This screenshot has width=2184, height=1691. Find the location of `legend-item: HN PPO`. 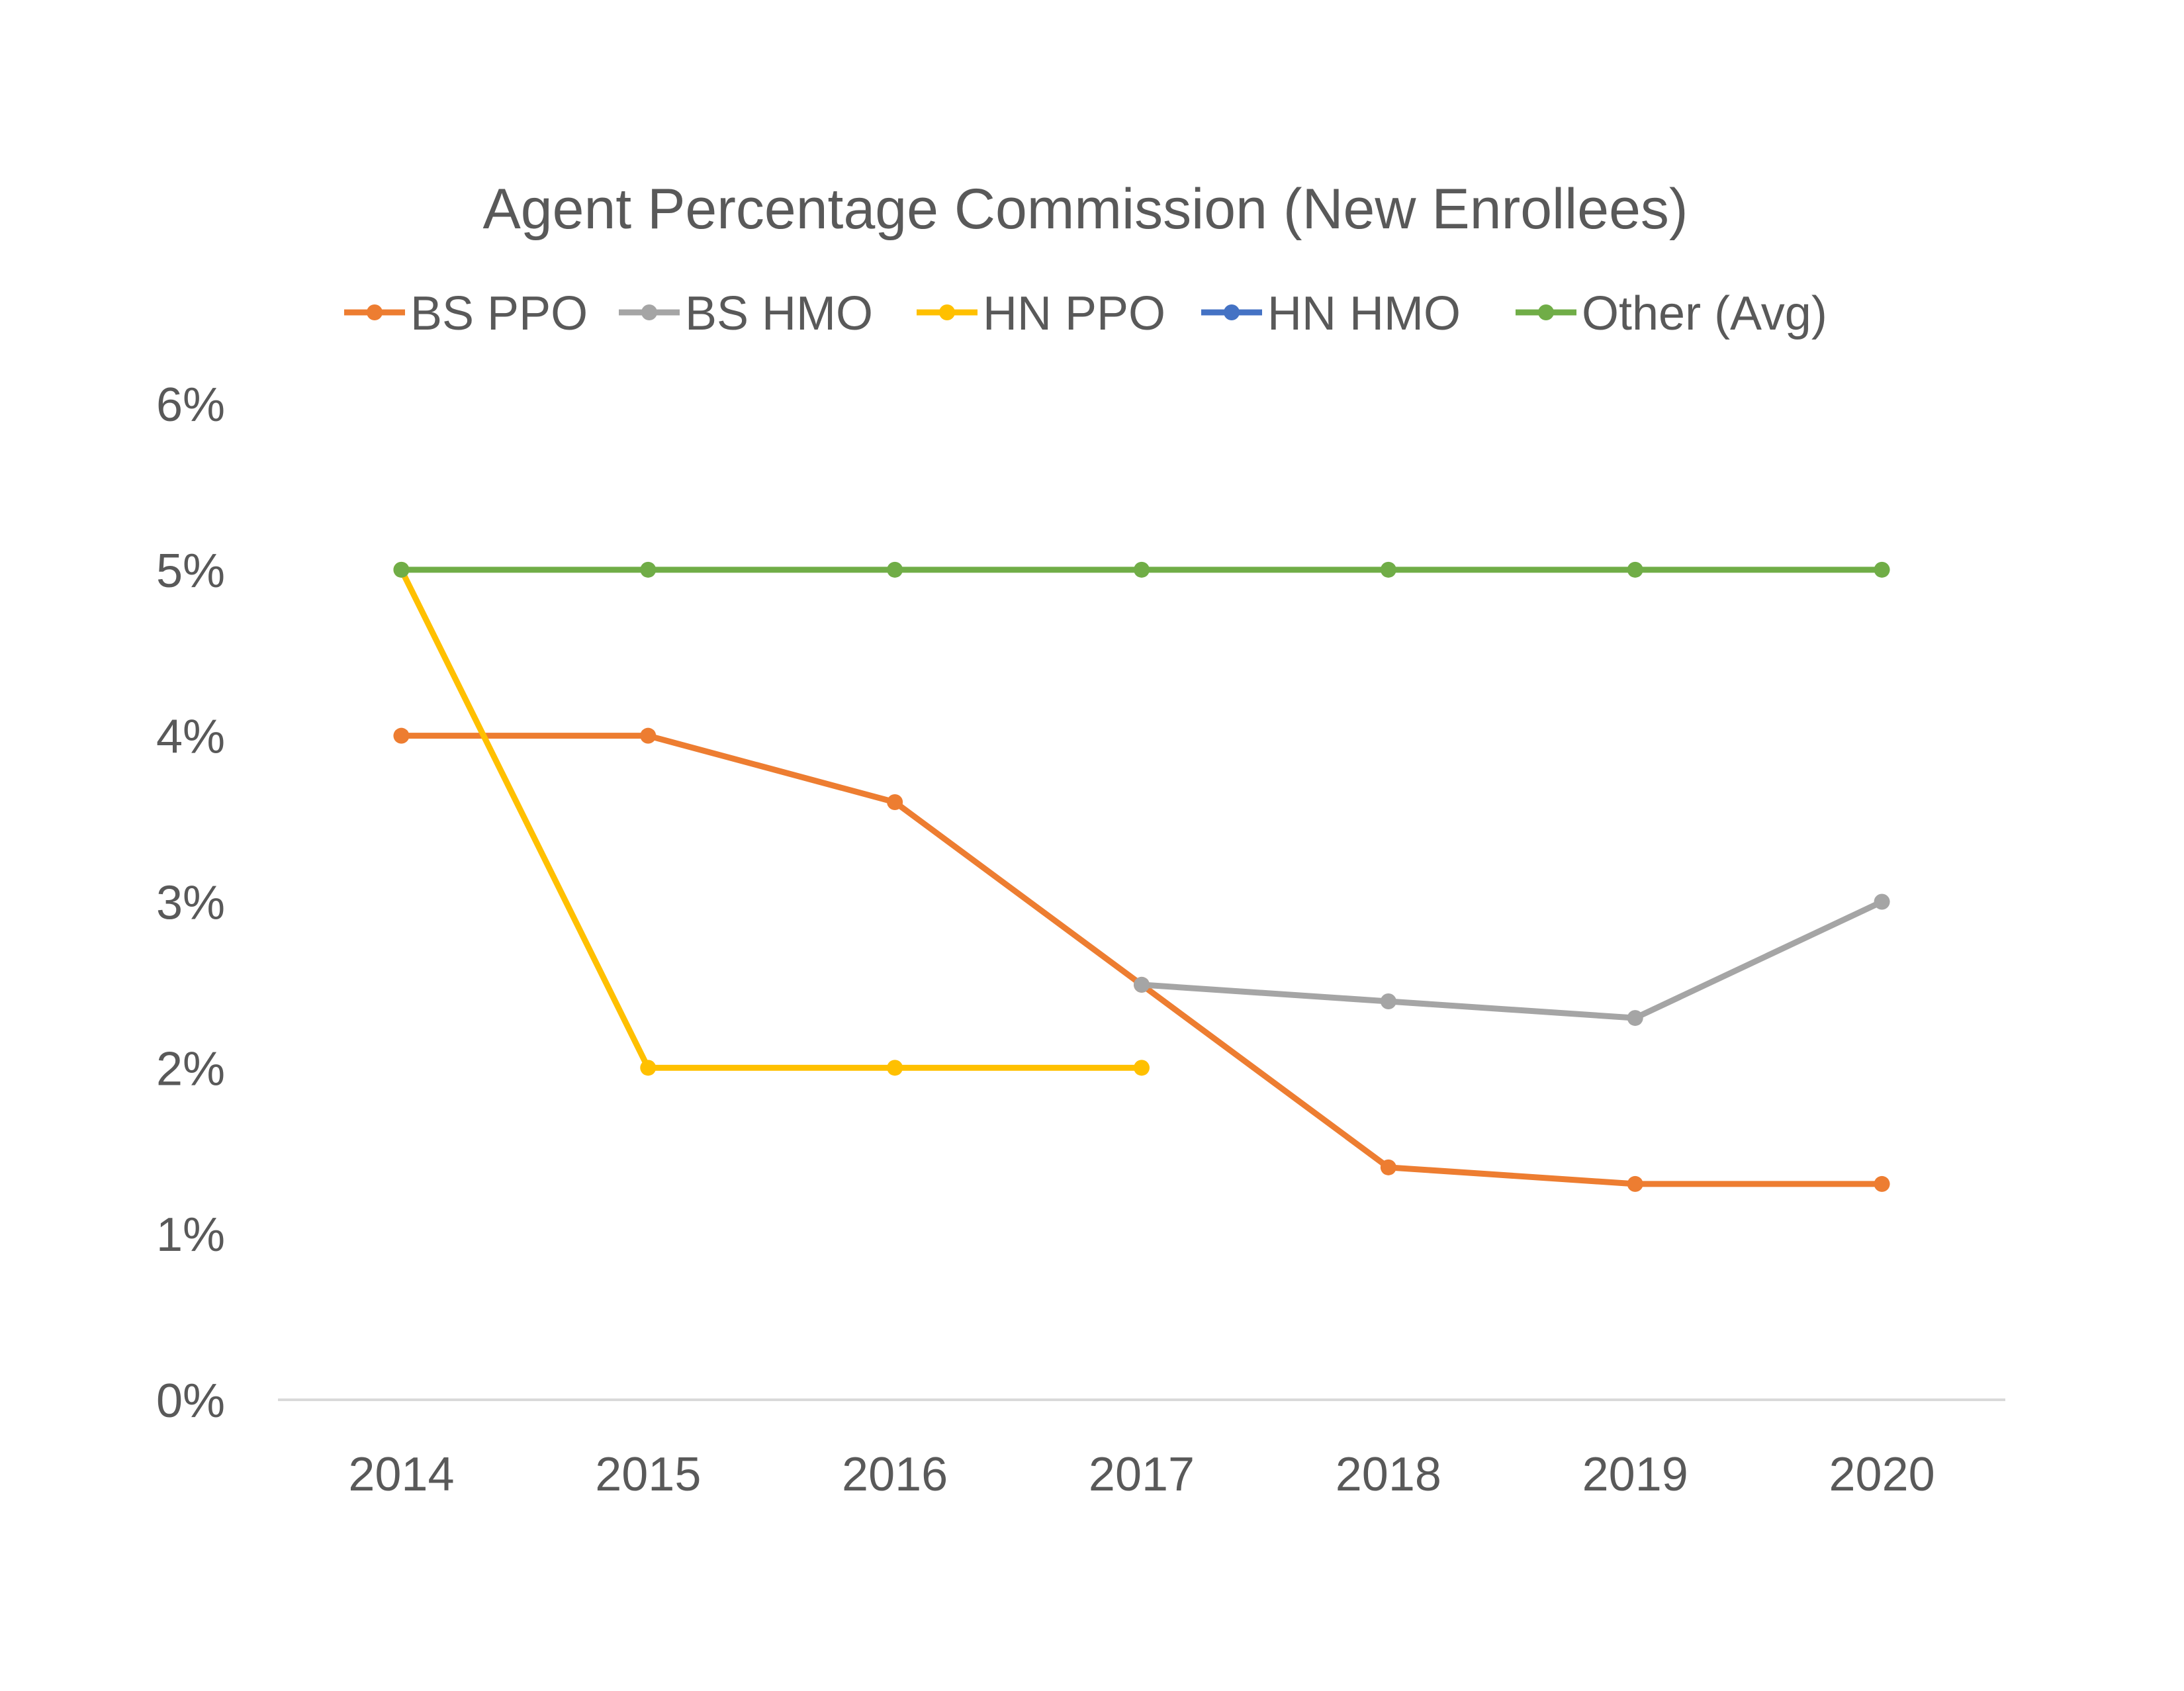

legend-item: HN PPO is located at coordinates (1041, 313).